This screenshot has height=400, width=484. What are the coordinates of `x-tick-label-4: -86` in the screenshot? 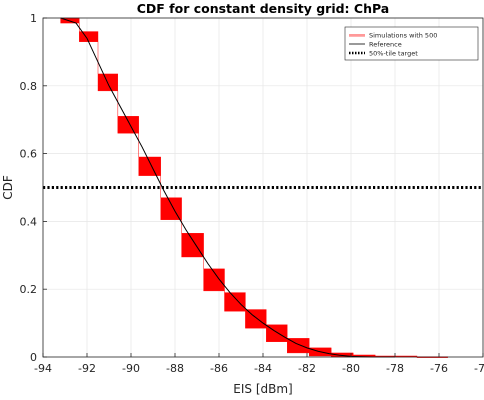 It's located at (219, 368).